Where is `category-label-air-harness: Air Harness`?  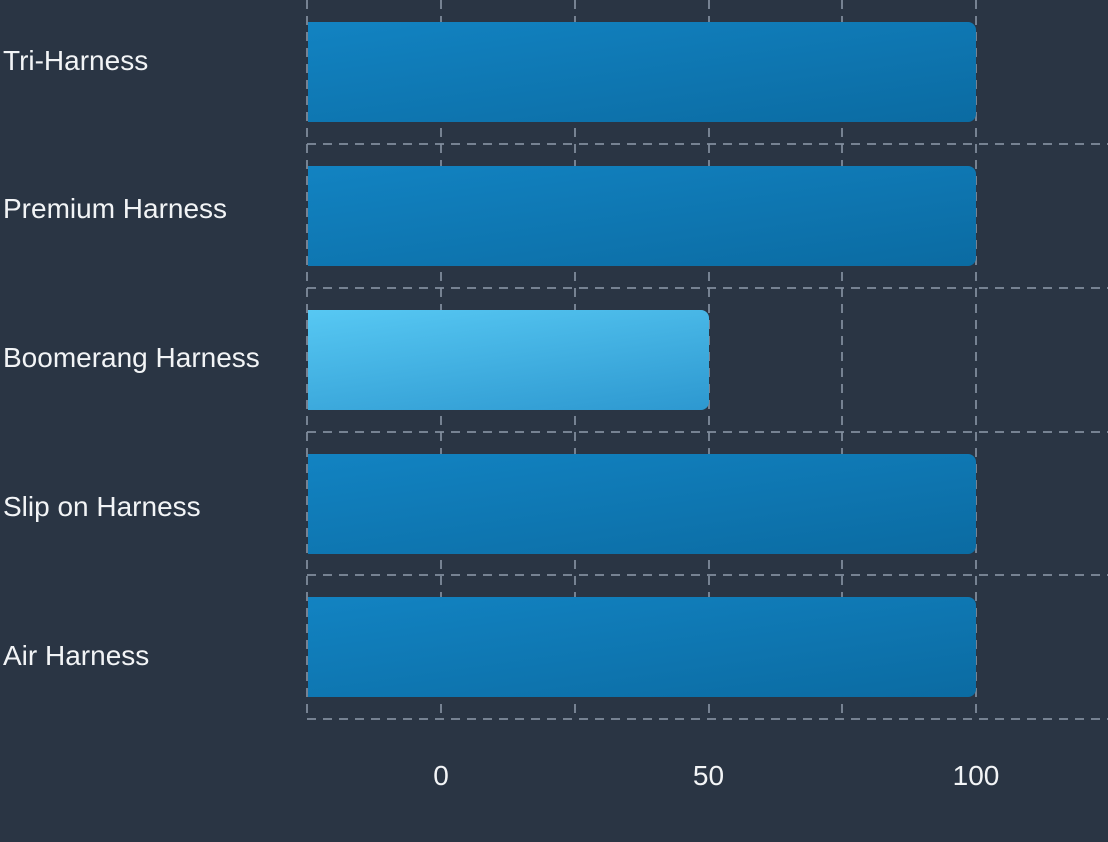
category-label-air-harness: Air Harness is located at coordinates (76, 655).